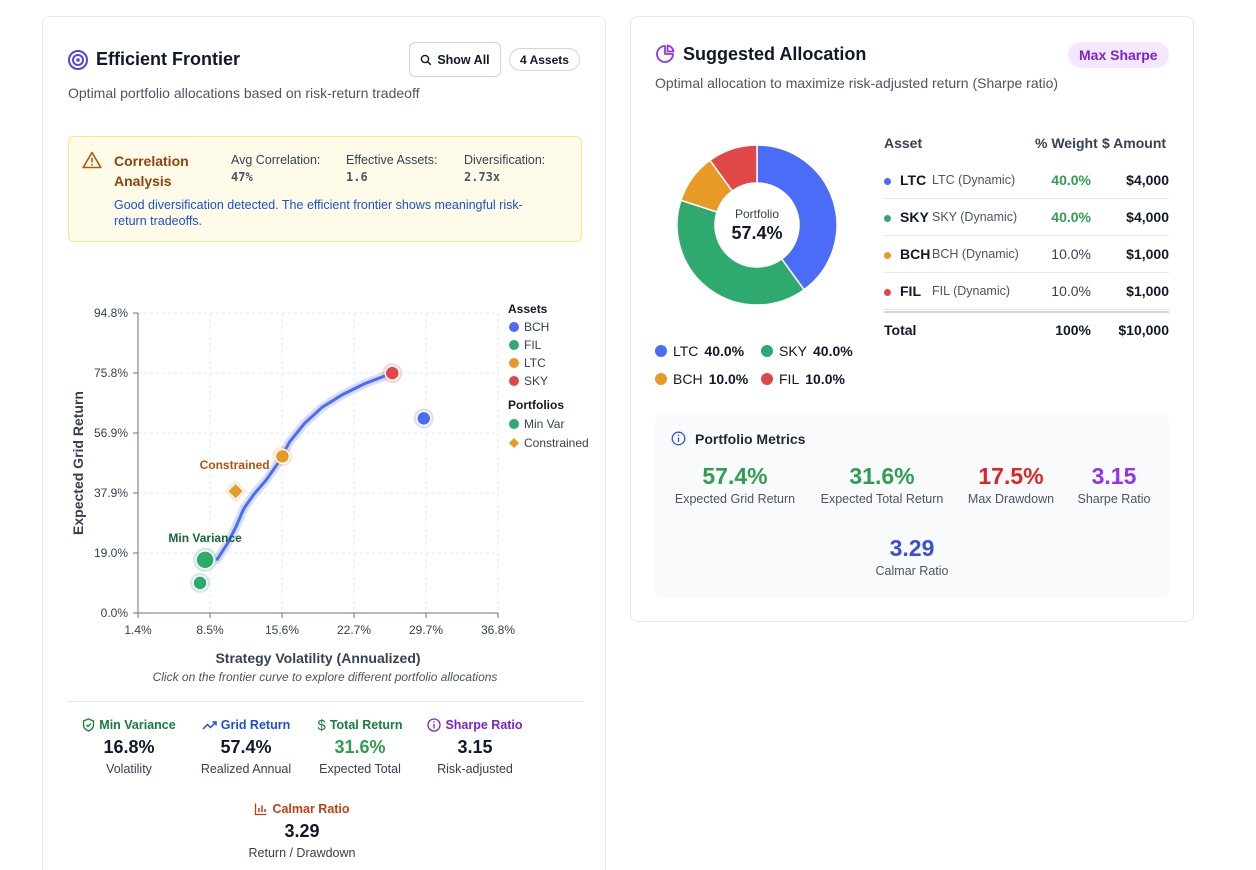  I want to click on stat-caption: Expected Total, so click(360, 769).